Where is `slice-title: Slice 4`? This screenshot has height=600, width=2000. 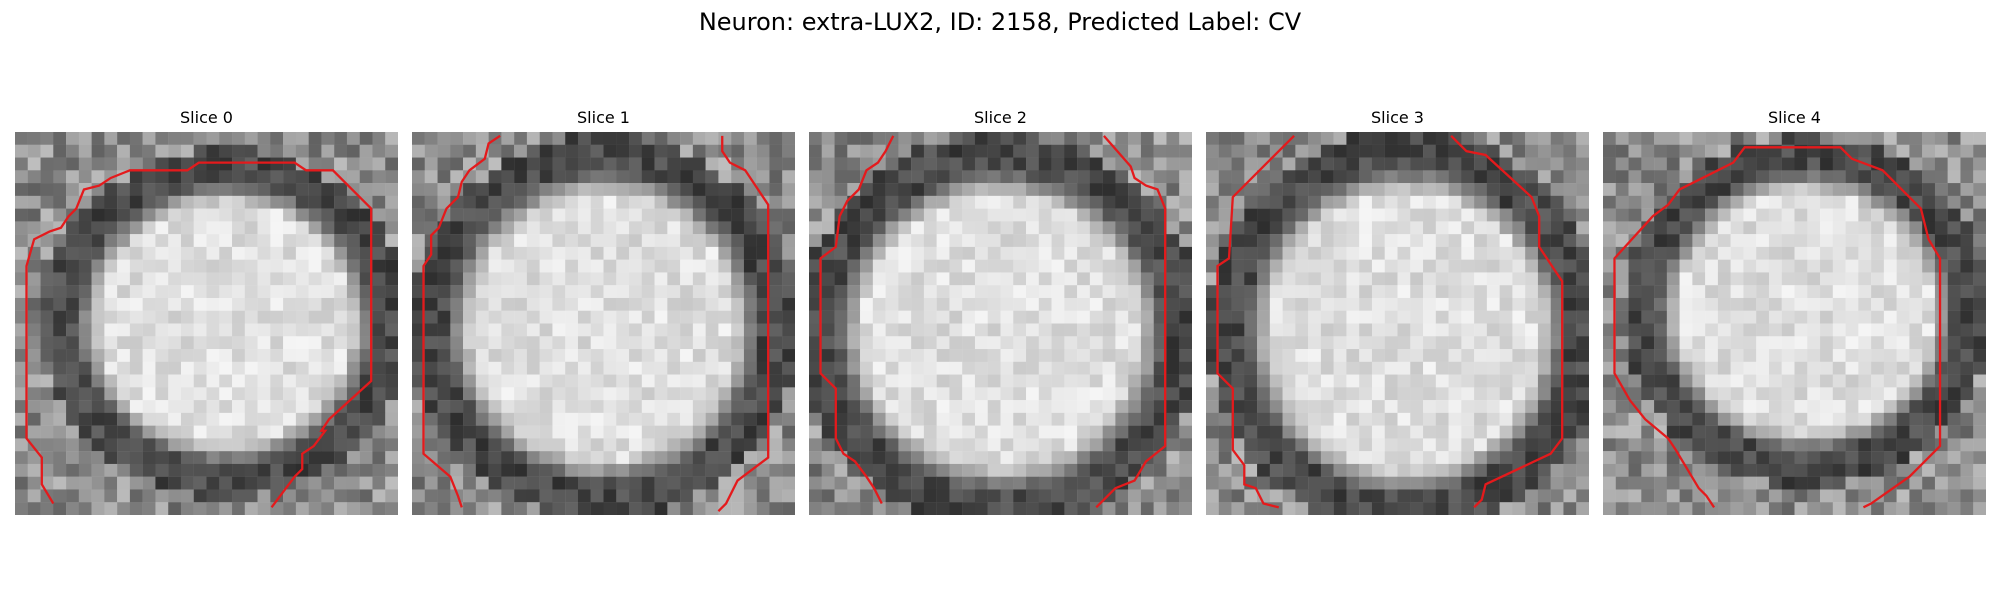
slice-title: Slice 4 is located at coordinates (1794, 117).